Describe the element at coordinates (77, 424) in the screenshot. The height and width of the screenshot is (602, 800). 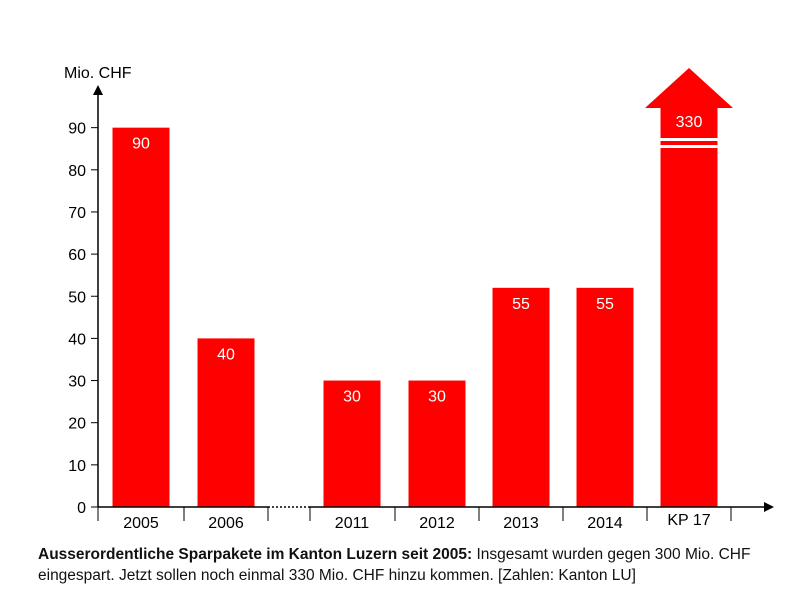
I see `y-tick-label-20: 20` at that location.